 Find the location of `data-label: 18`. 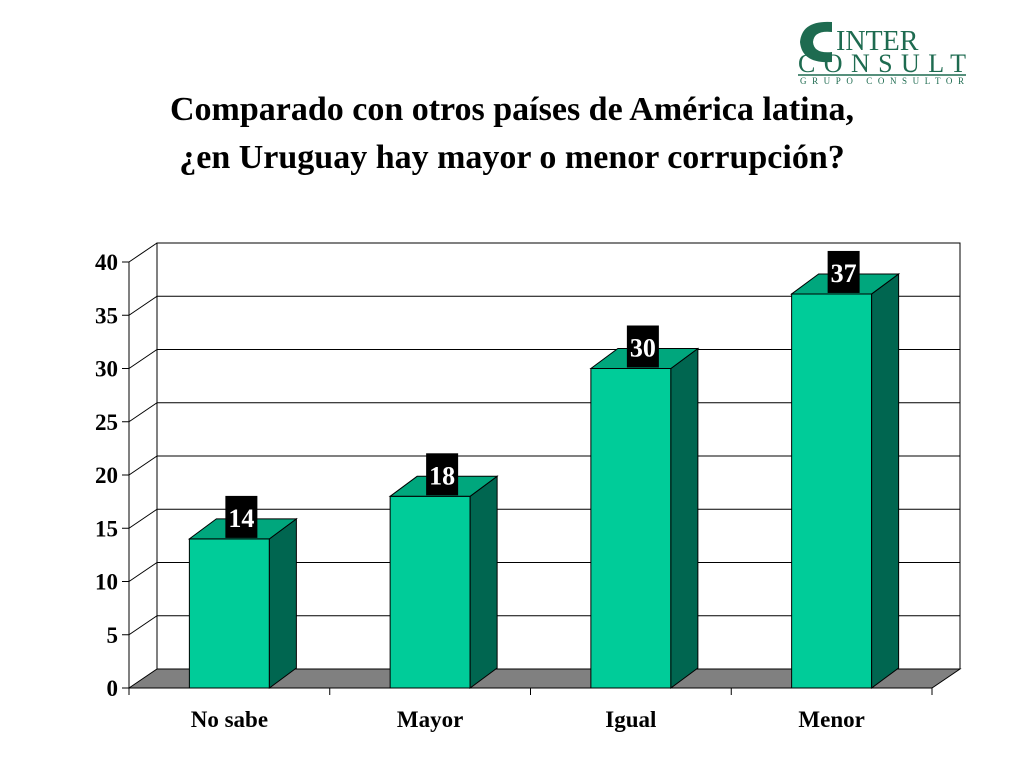

data-label: 18 is located at coordinates (442, 475).